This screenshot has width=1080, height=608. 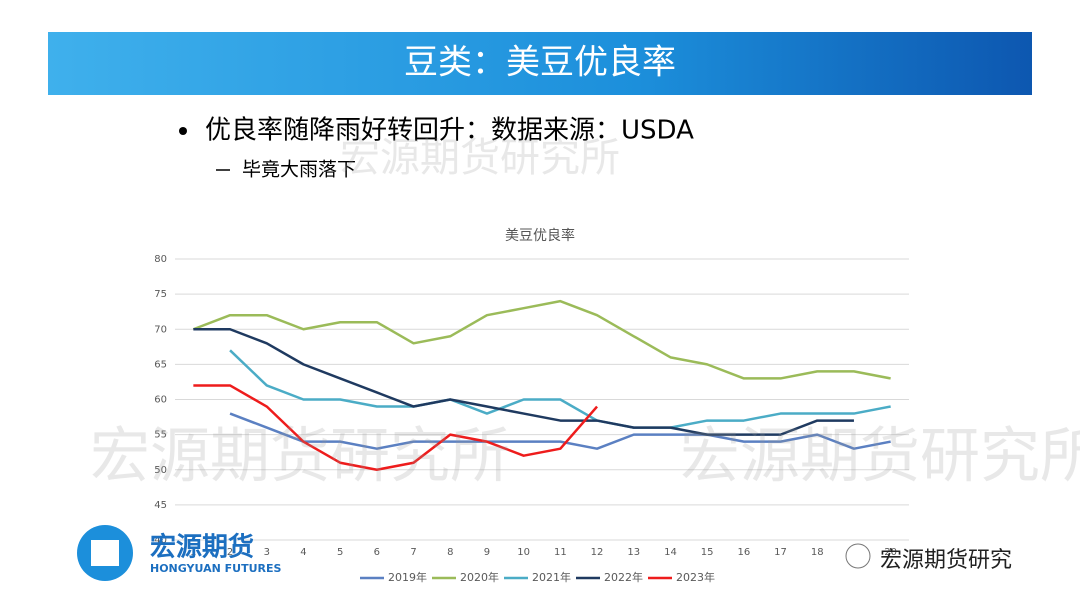 What do you see at coordinates (407, 577) in the screenshot?
I see `legend-label: 2019年` at bounding box center [407, 577].